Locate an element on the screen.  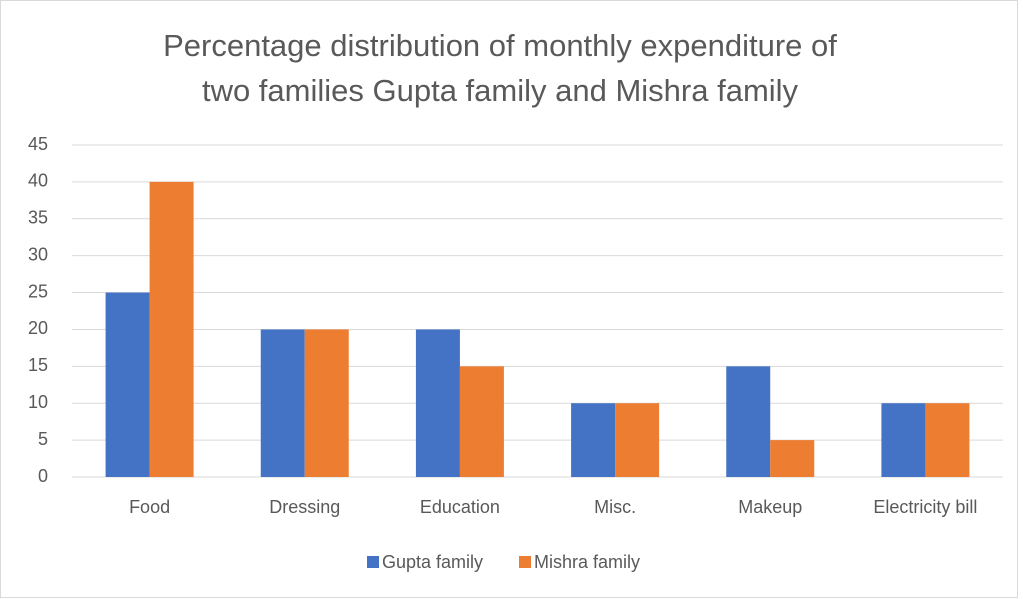
y-tick-label: 20 is located at coordinates (38, 328).